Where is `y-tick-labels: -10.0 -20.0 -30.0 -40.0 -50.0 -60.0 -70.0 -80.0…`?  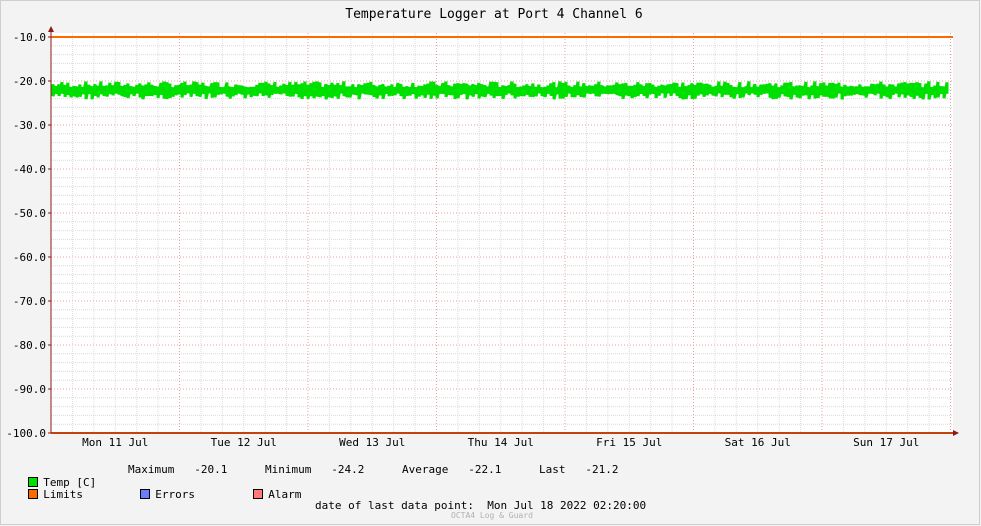
y-tick-labels: -10.0 -20.0 -30.0 -40.0 -50.0 -60.0 -70.0 -80.0… is located at coordinates (26, 235).